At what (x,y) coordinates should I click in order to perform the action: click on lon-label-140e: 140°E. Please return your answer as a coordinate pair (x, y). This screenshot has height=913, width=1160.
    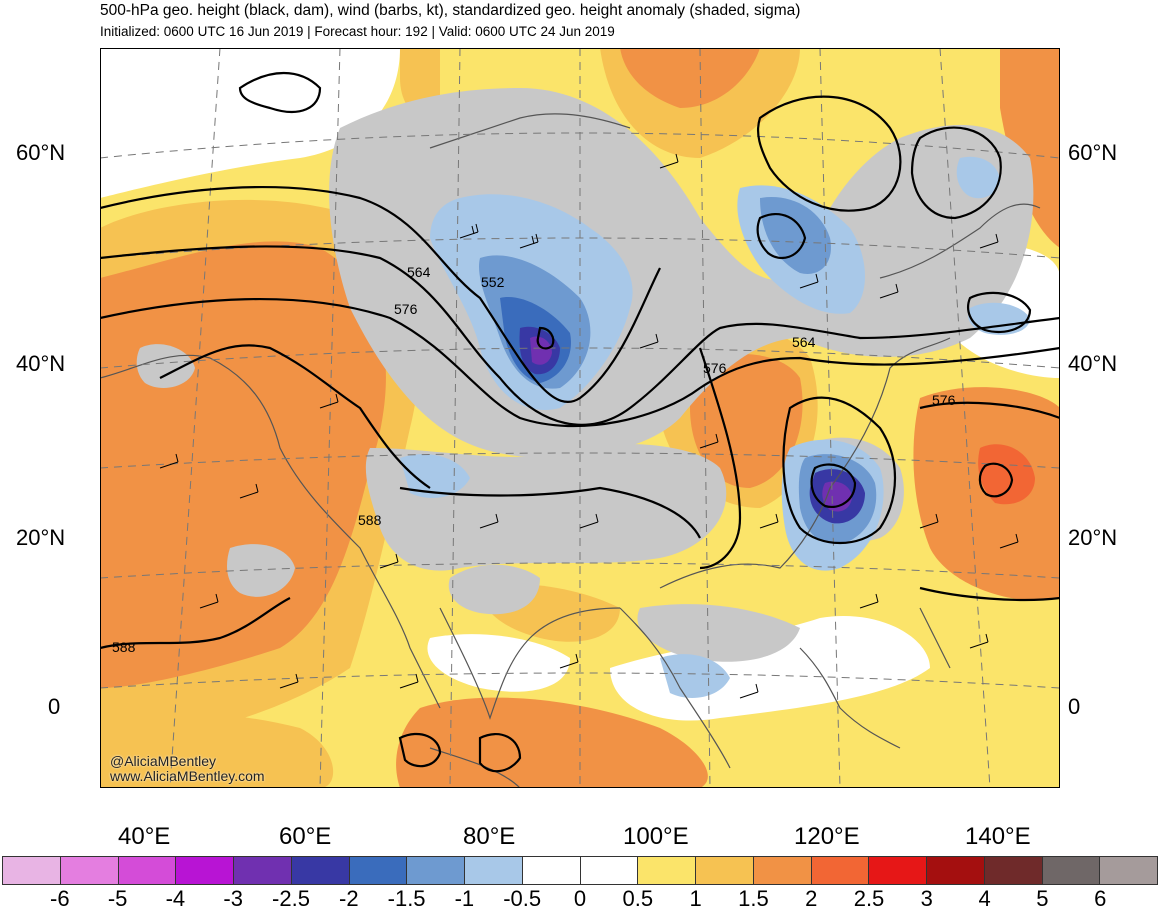
    Looking at the image, I should click on (998, 836).